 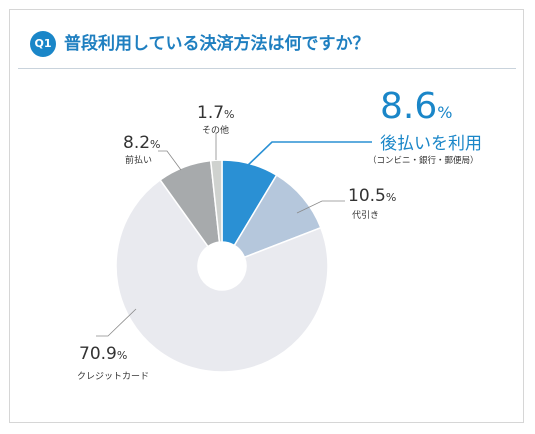 I want to click on label-maebarai: 8.2%, so click(x=142, y=143).